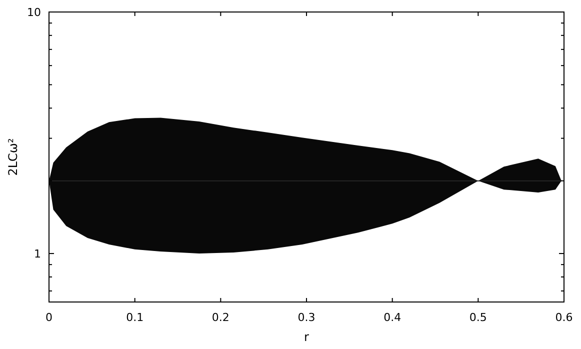 The width and height of the screenshot is (581, 349). Describe the element at coordinates (307, 337) in the screenshot. I see `x-axis-title: r` at that location.